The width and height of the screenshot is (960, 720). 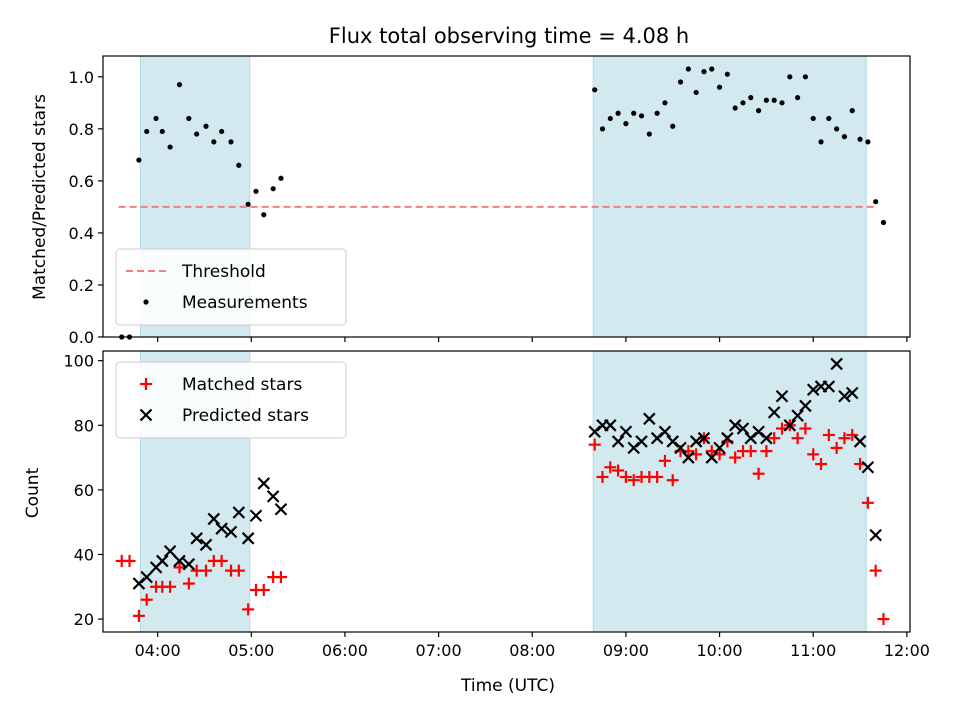 I want to click on y-tick-label: 0.4, so click(x=81, y=233).